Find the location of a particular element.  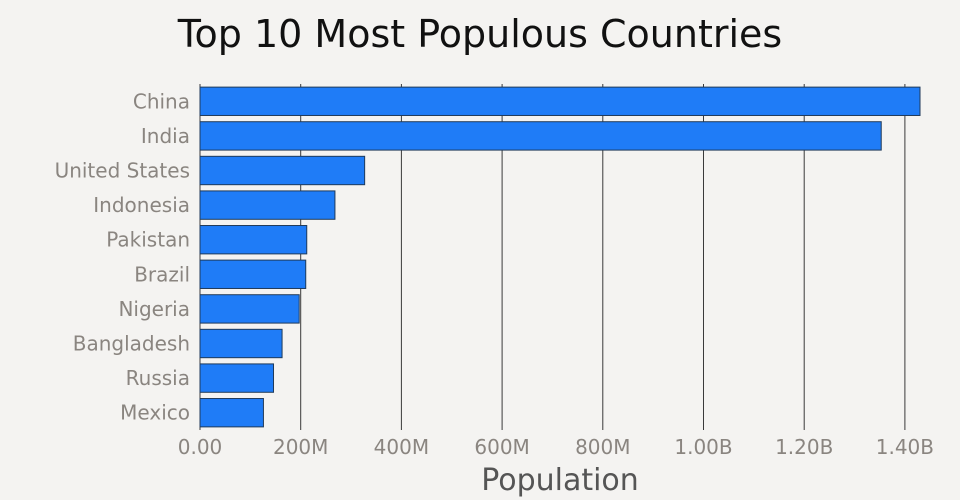

bar-bangladesh is located at coordinates (241, 343).